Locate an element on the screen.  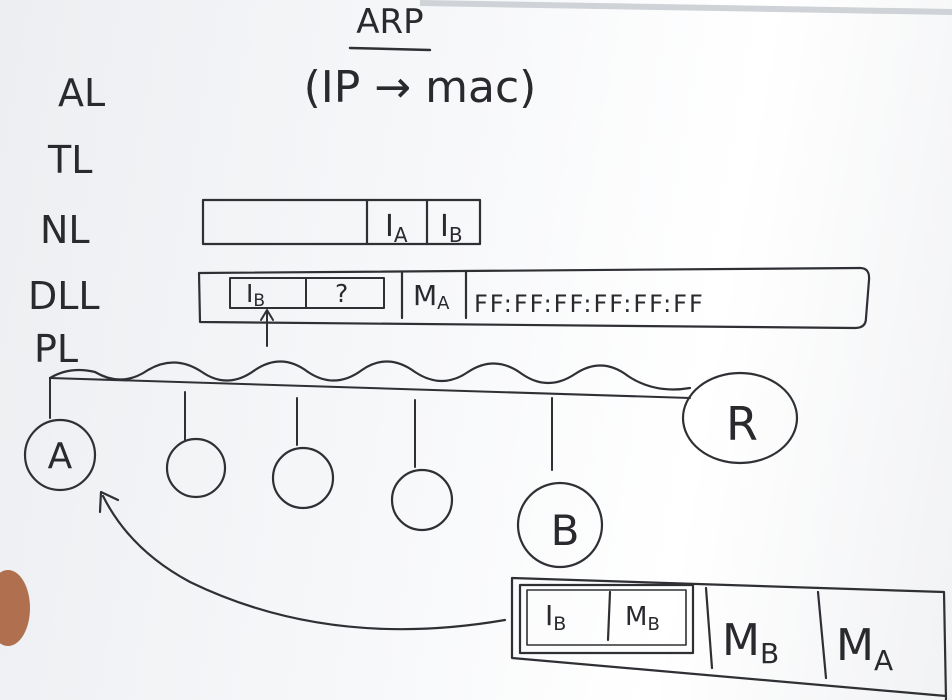
bus-line is located at coordinates (370, 388).